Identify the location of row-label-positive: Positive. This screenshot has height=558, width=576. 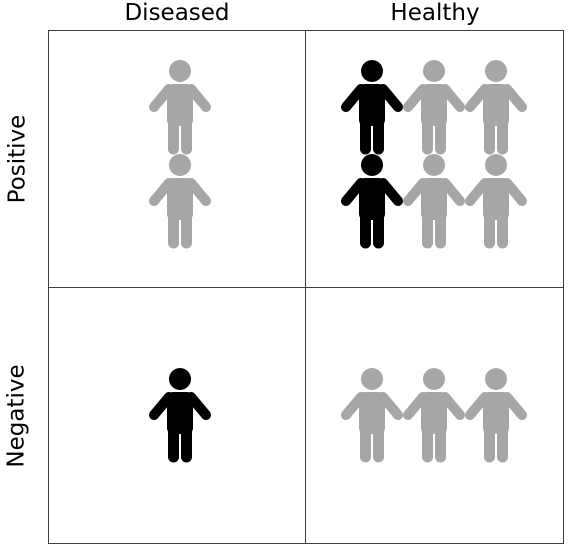
(17, 159).